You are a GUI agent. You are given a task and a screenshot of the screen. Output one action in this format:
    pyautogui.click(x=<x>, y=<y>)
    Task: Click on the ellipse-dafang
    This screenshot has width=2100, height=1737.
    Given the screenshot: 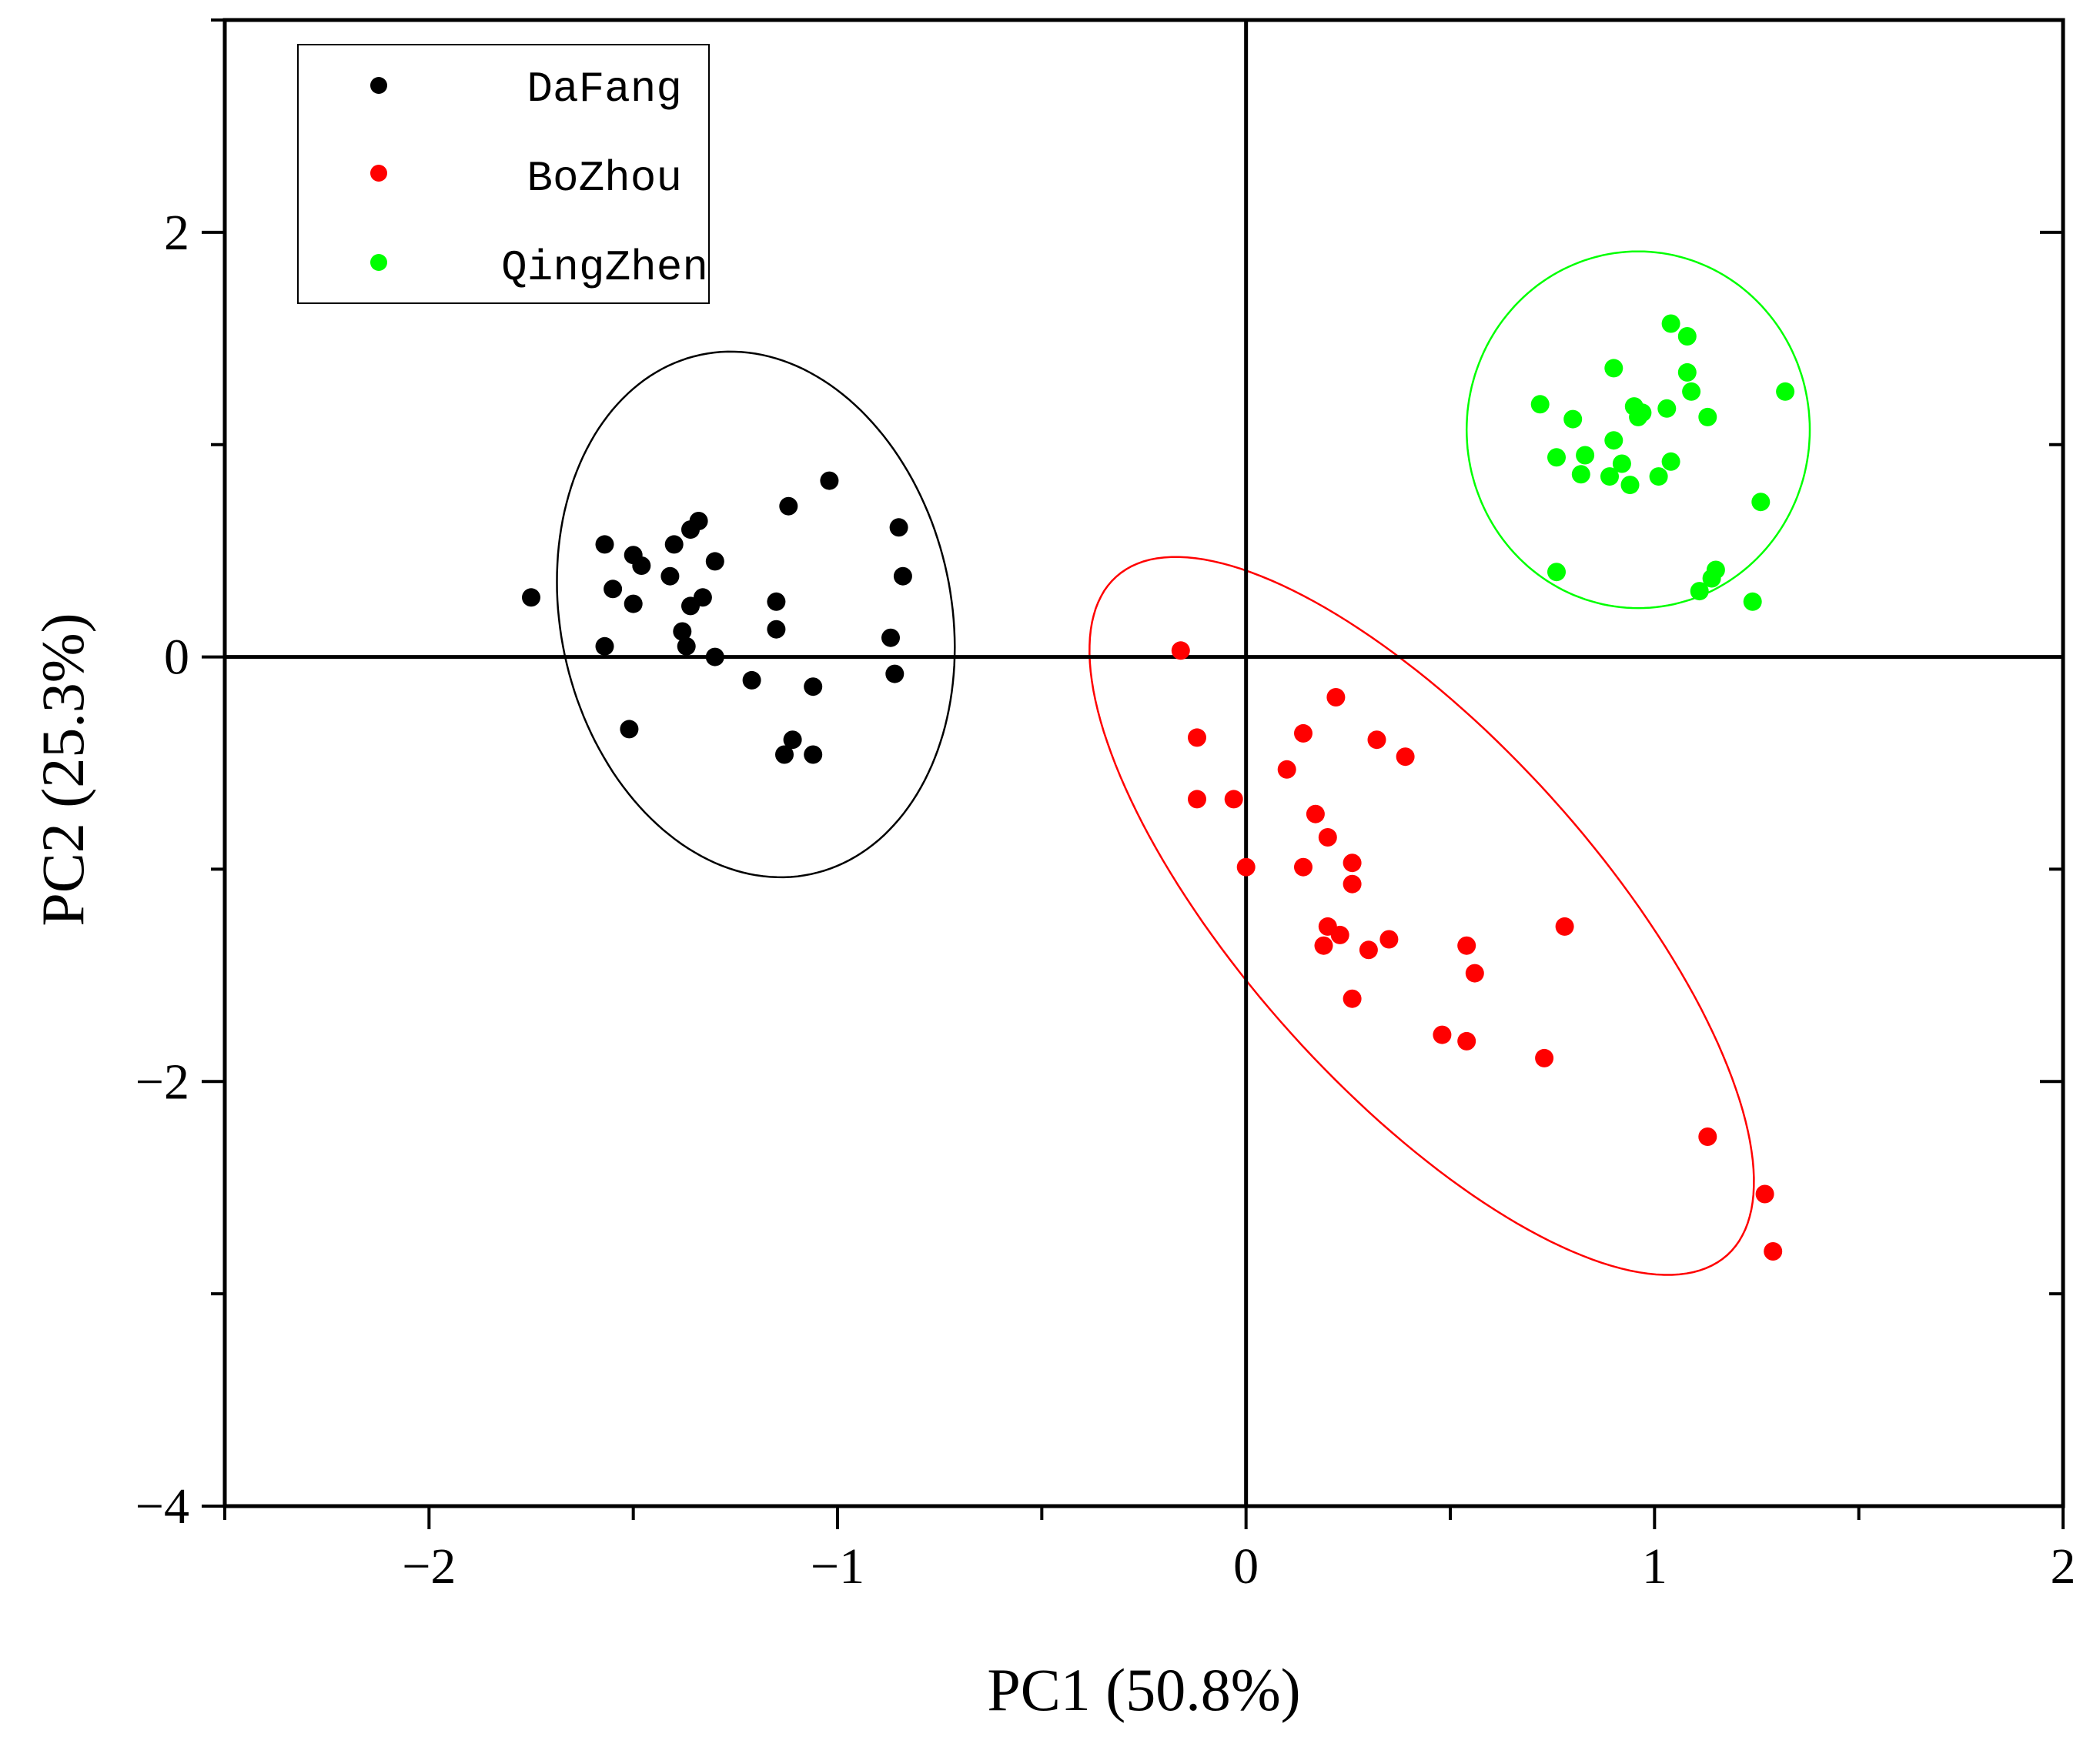 What is the action you would take?
    pyautogui.click(x=756, y=614)
    